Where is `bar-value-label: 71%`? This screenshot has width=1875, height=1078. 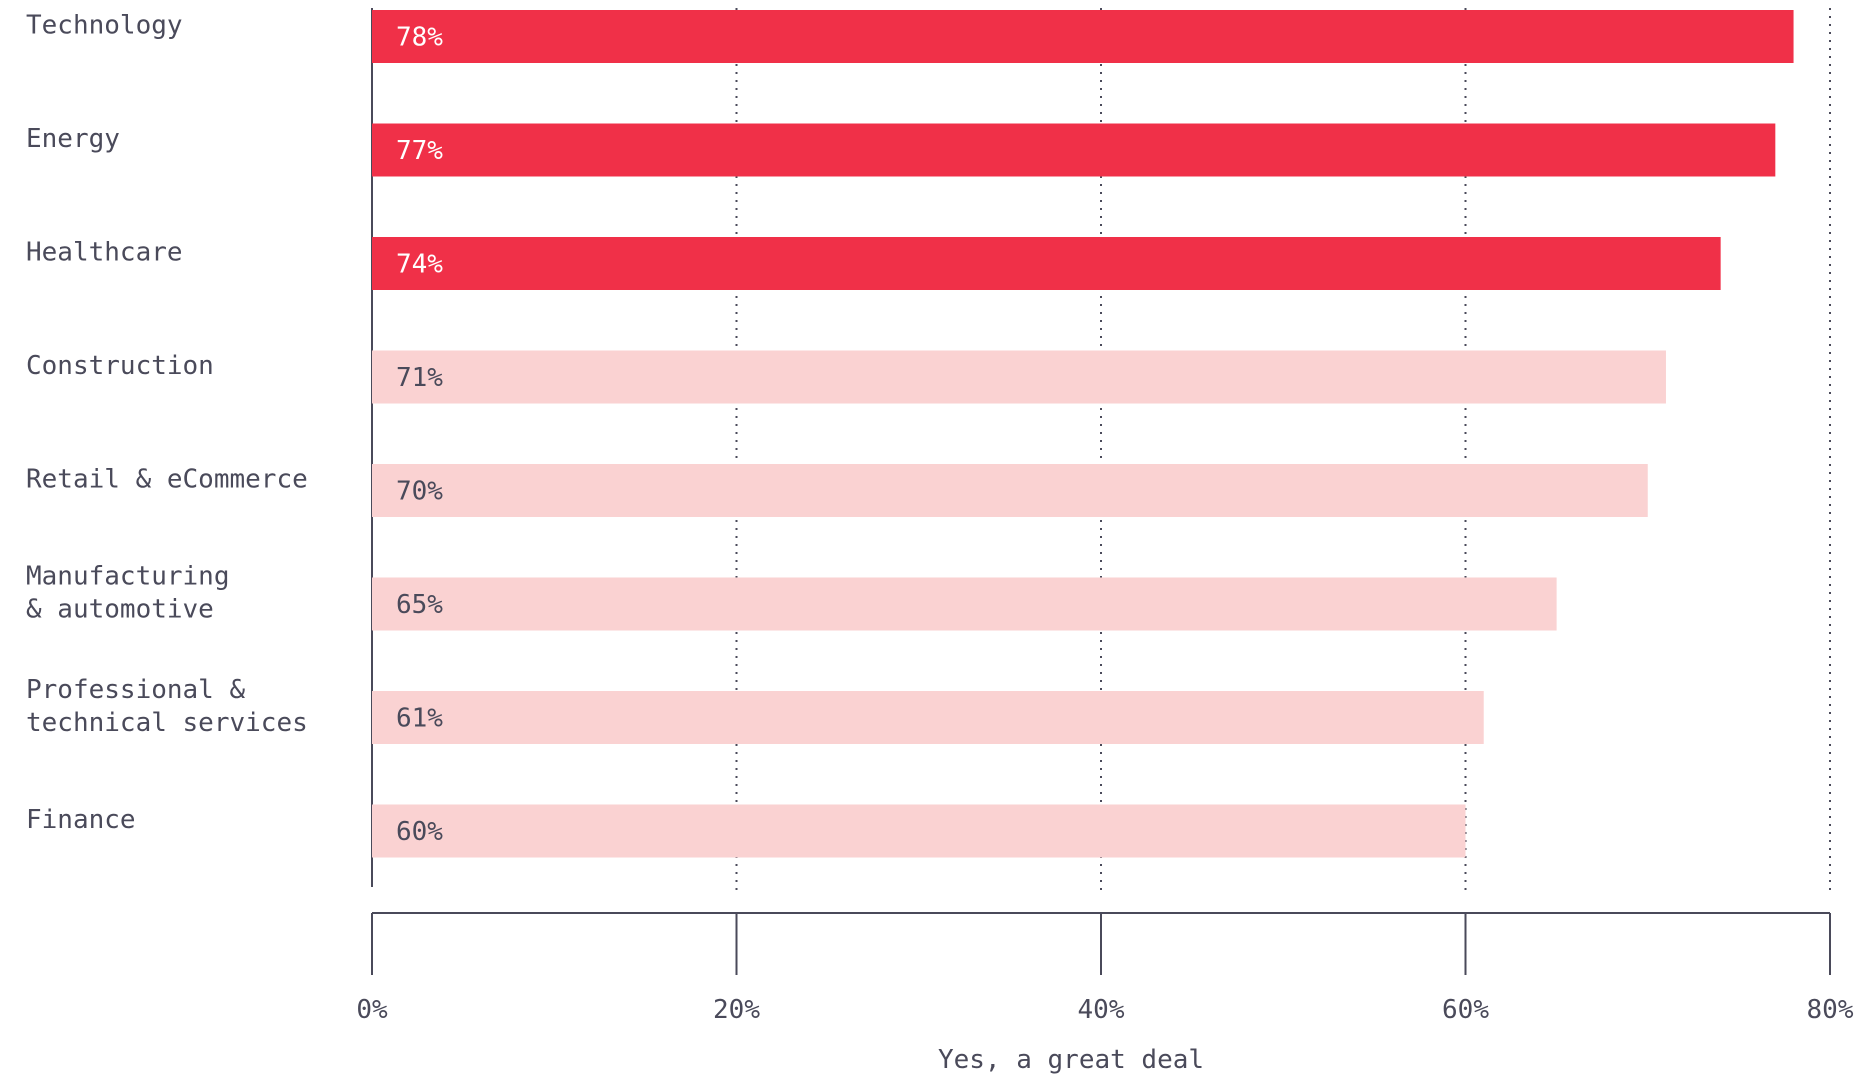
bar-value-label: 71% is located at coordinates (419, 378).